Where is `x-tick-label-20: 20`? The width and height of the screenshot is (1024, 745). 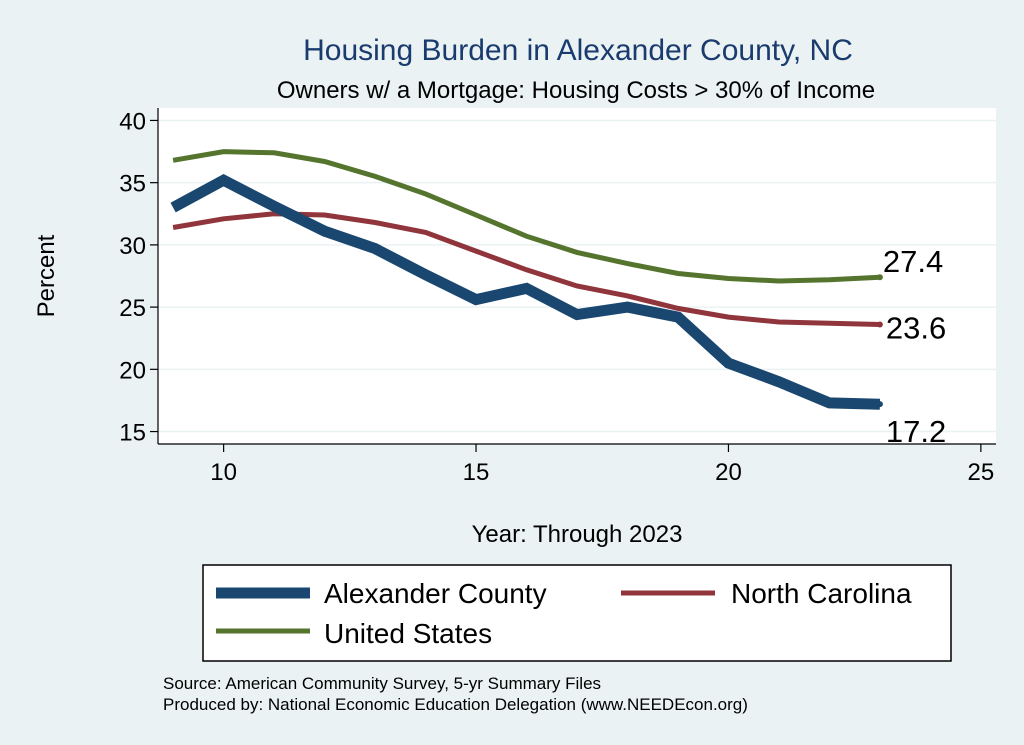 x-tick-label-20: 20 is located at coordinates (728, 472).